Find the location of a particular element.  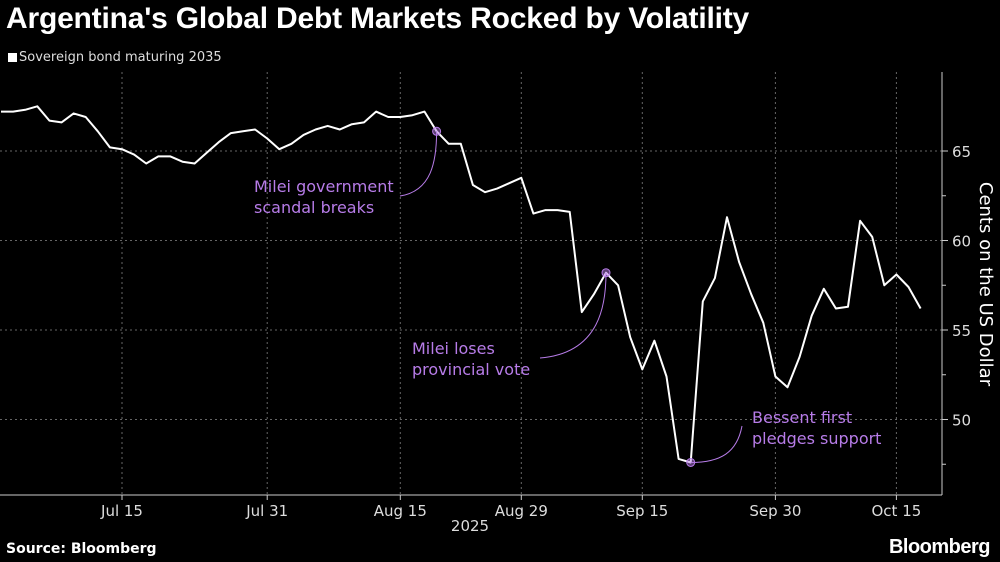

annotation-text: scandal breaks is located at coordinates (314, 207).